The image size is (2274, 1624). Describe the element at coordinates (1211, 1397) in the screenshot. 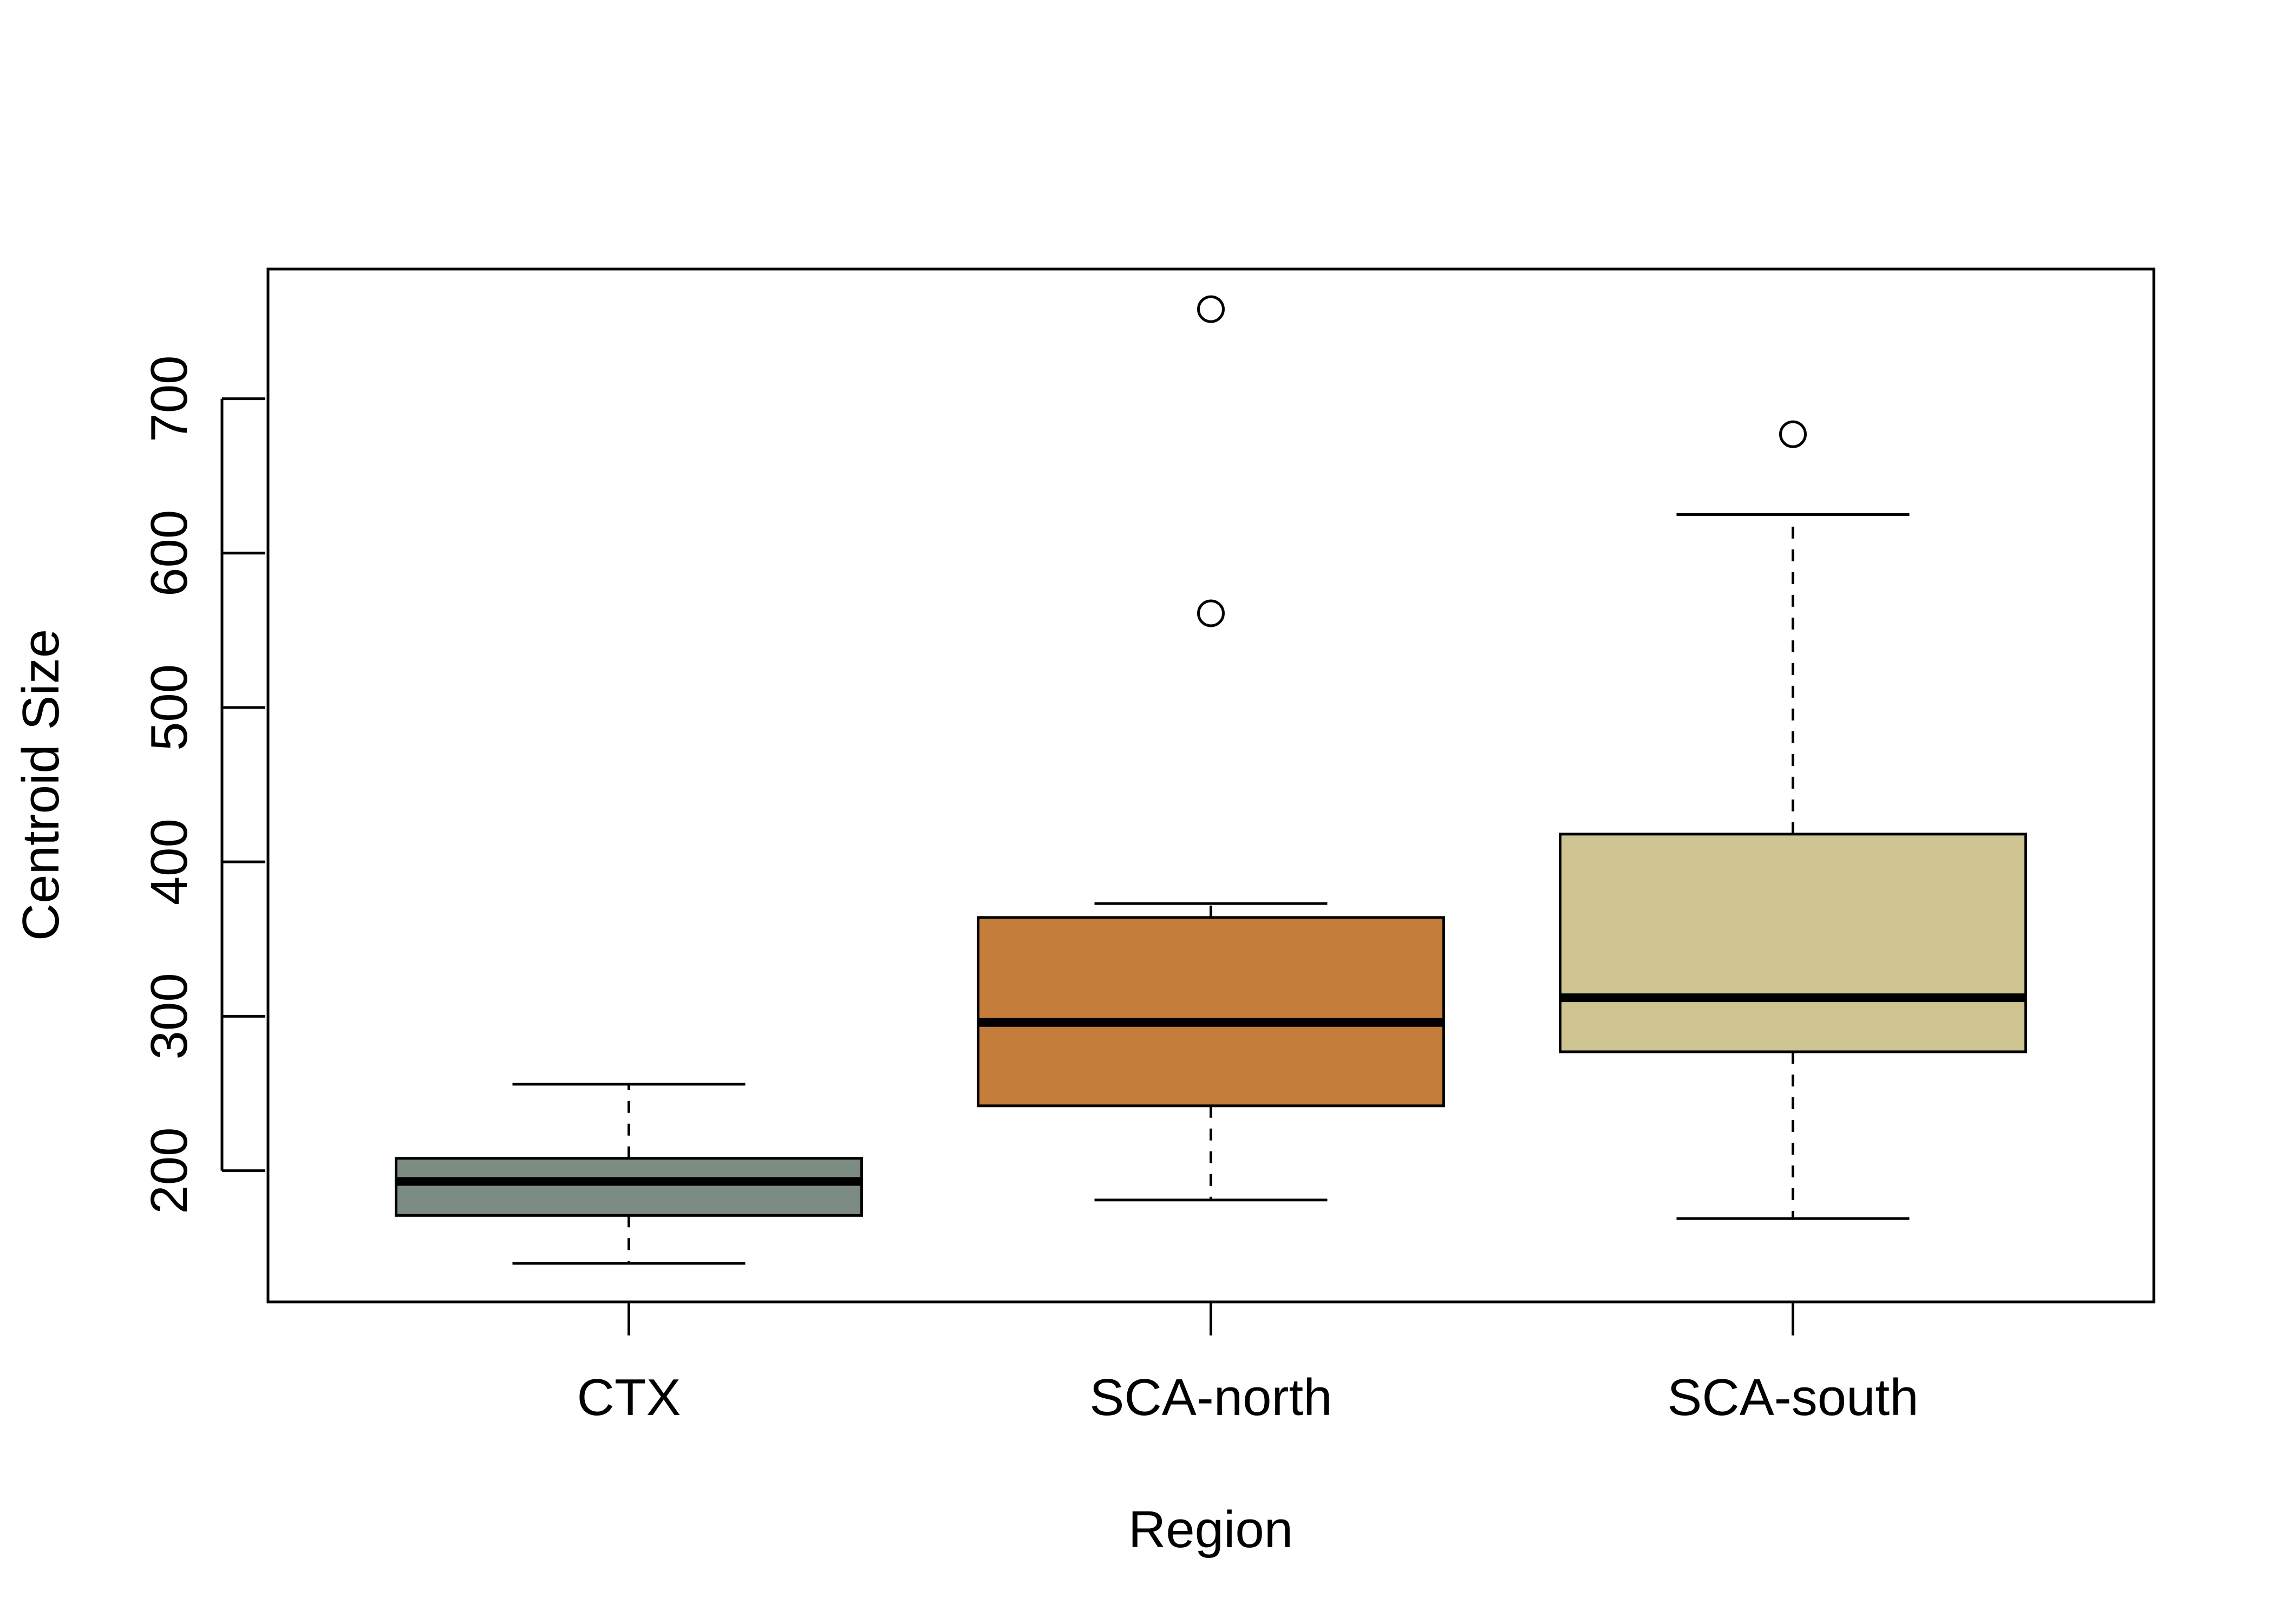

I see `x-tick-label: SCA-north` at that location.